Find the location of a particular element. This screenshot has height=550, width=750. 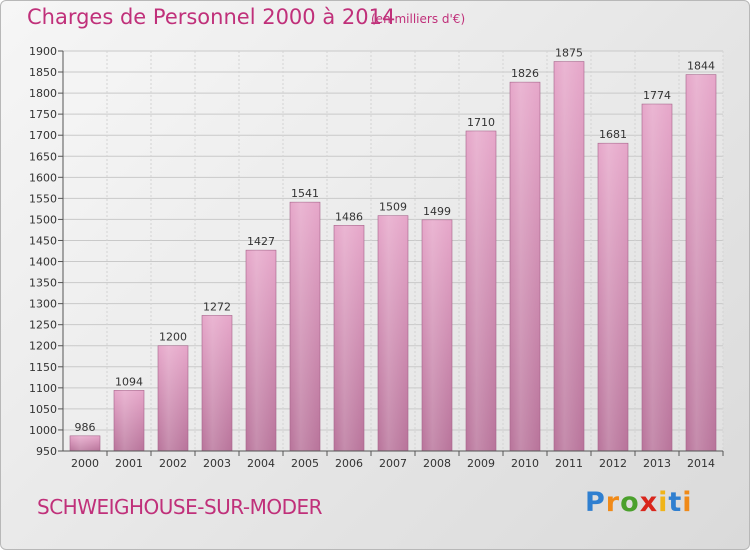

logo-letter: r is located at coordinates (613, 502).